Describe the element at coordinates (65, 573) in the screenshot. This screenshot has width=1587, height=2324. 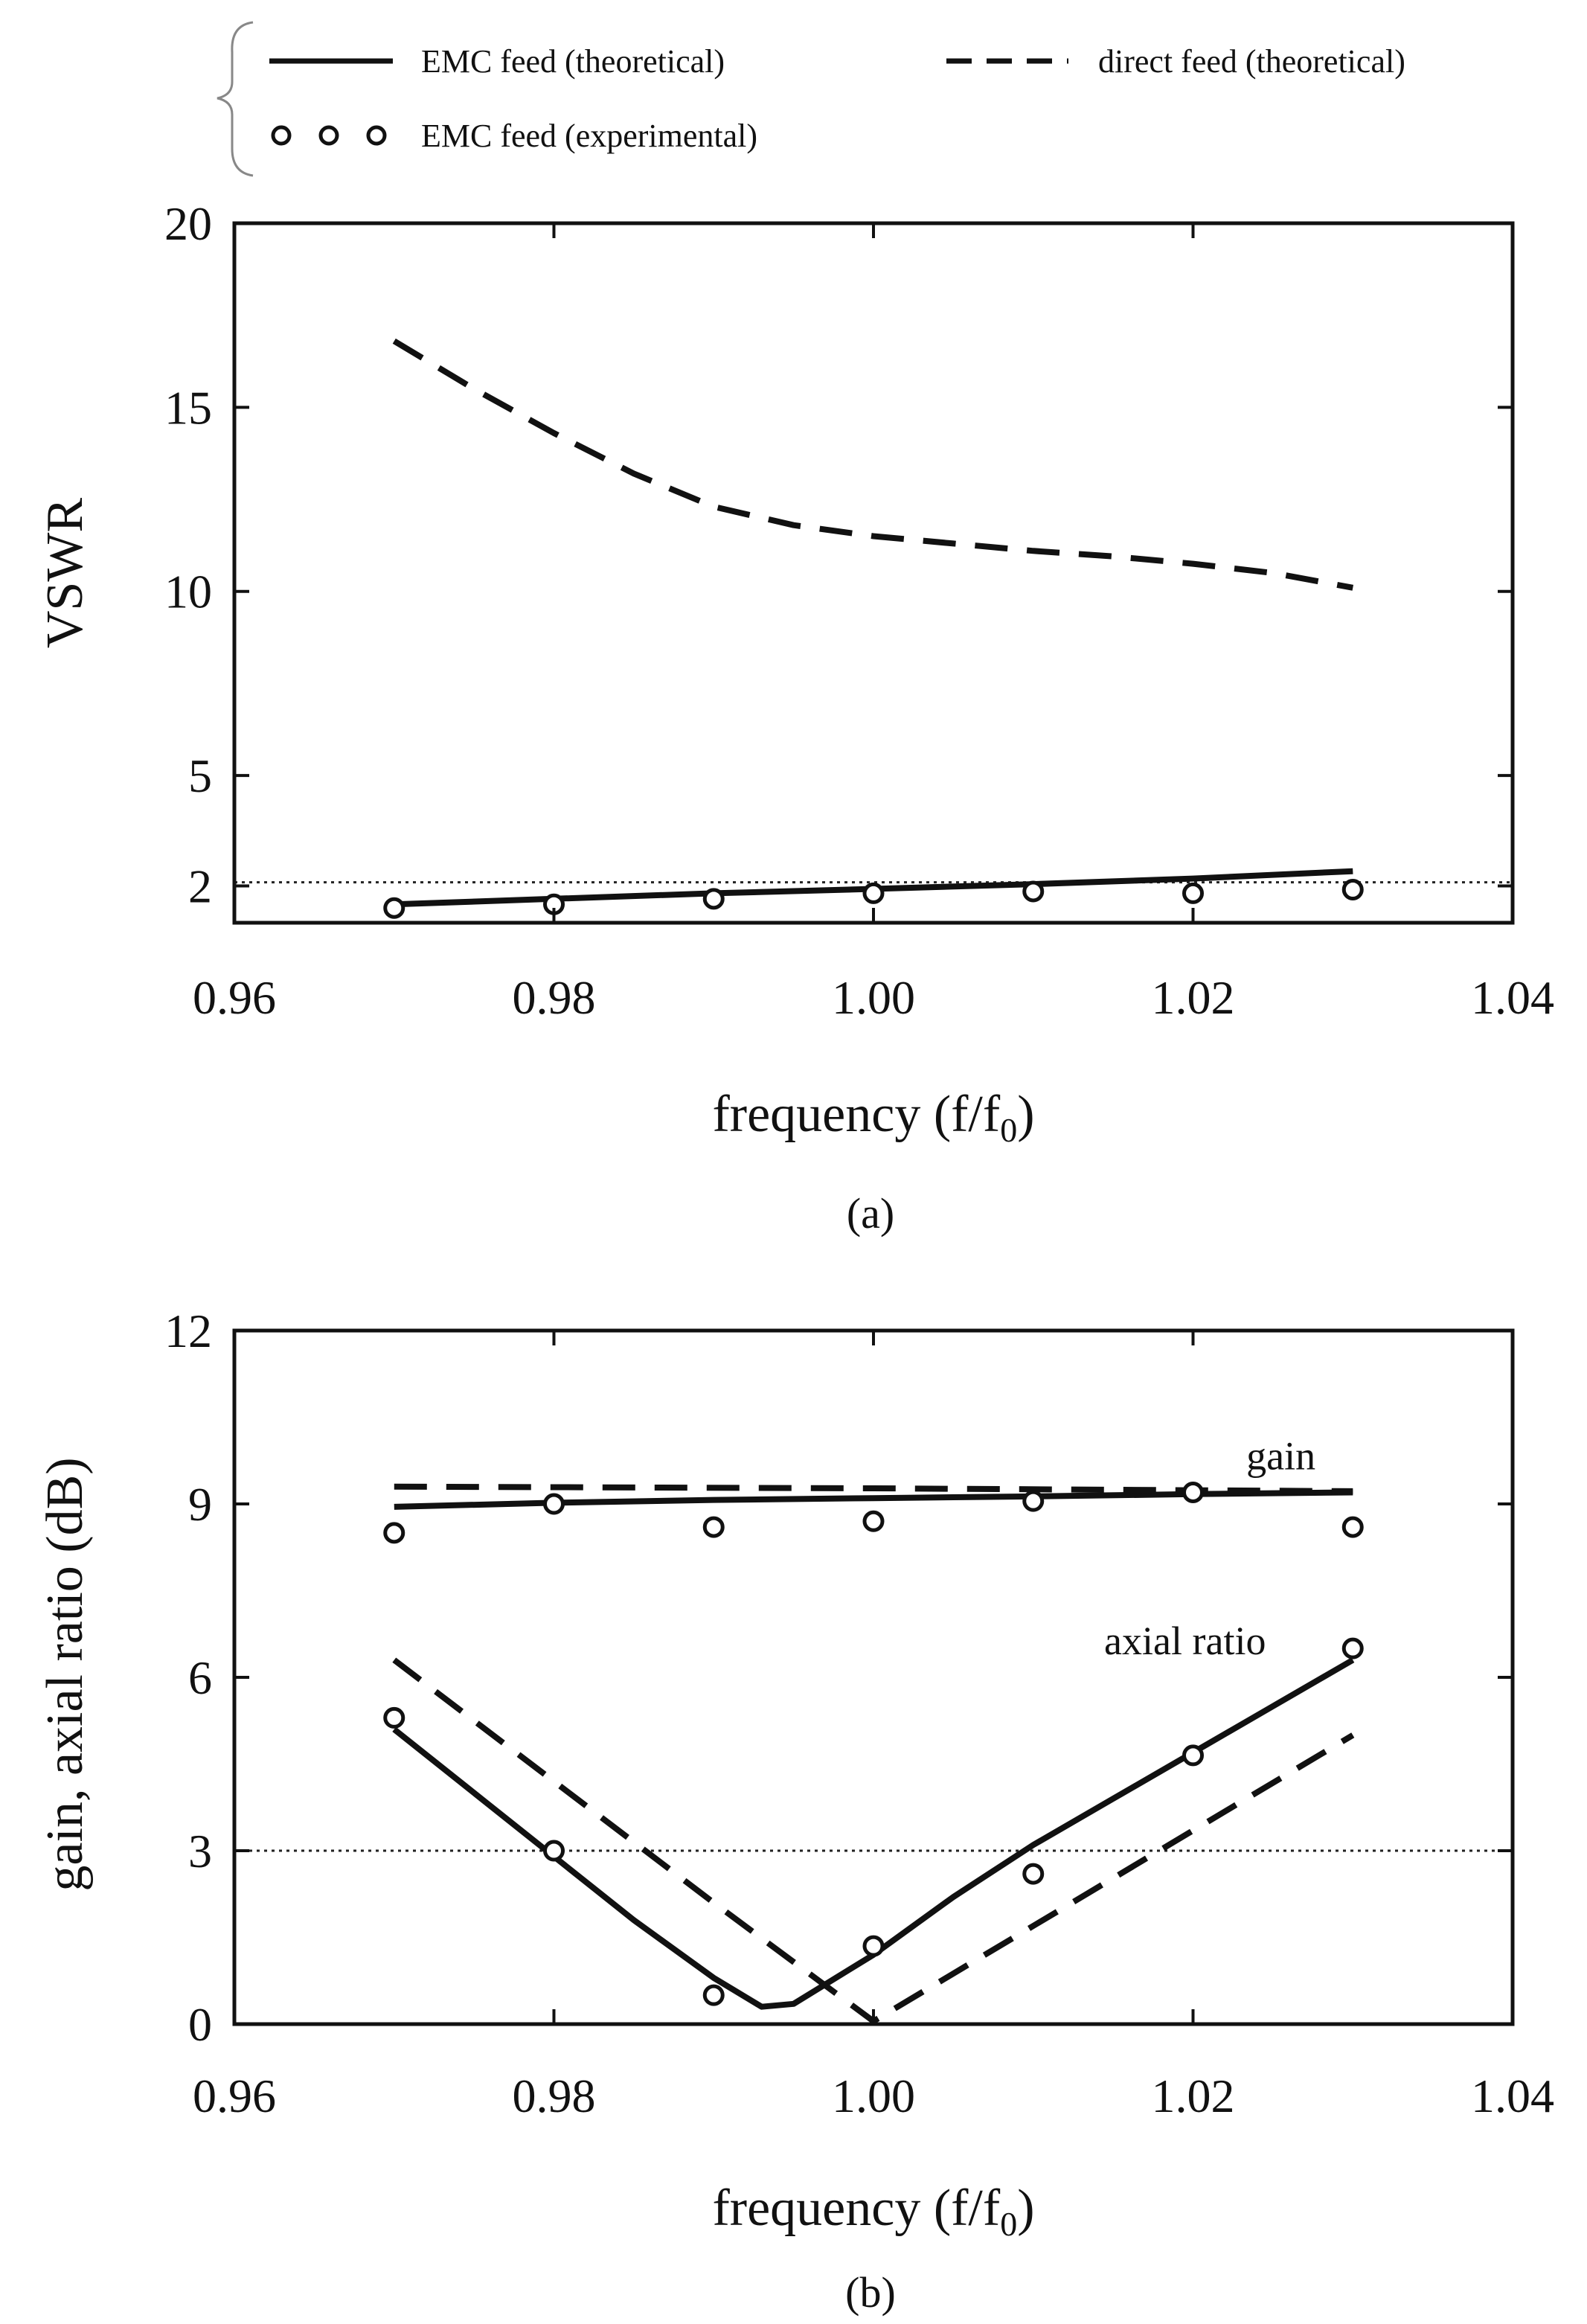
I see `y-axis-title: VSWR` at that location.